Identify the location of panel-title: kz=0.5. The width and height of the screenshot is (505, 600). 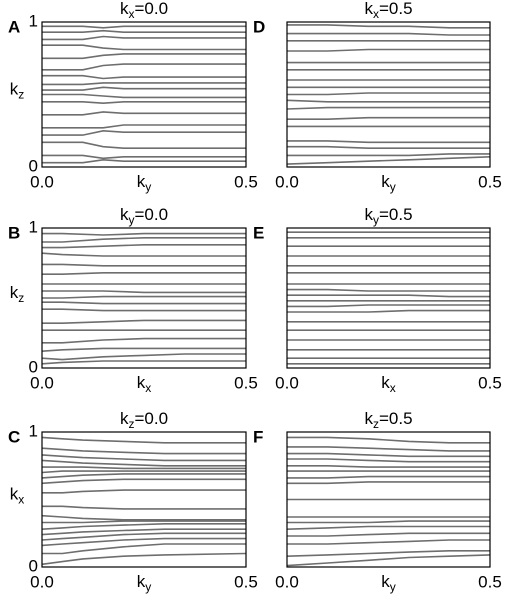
(388, 420).